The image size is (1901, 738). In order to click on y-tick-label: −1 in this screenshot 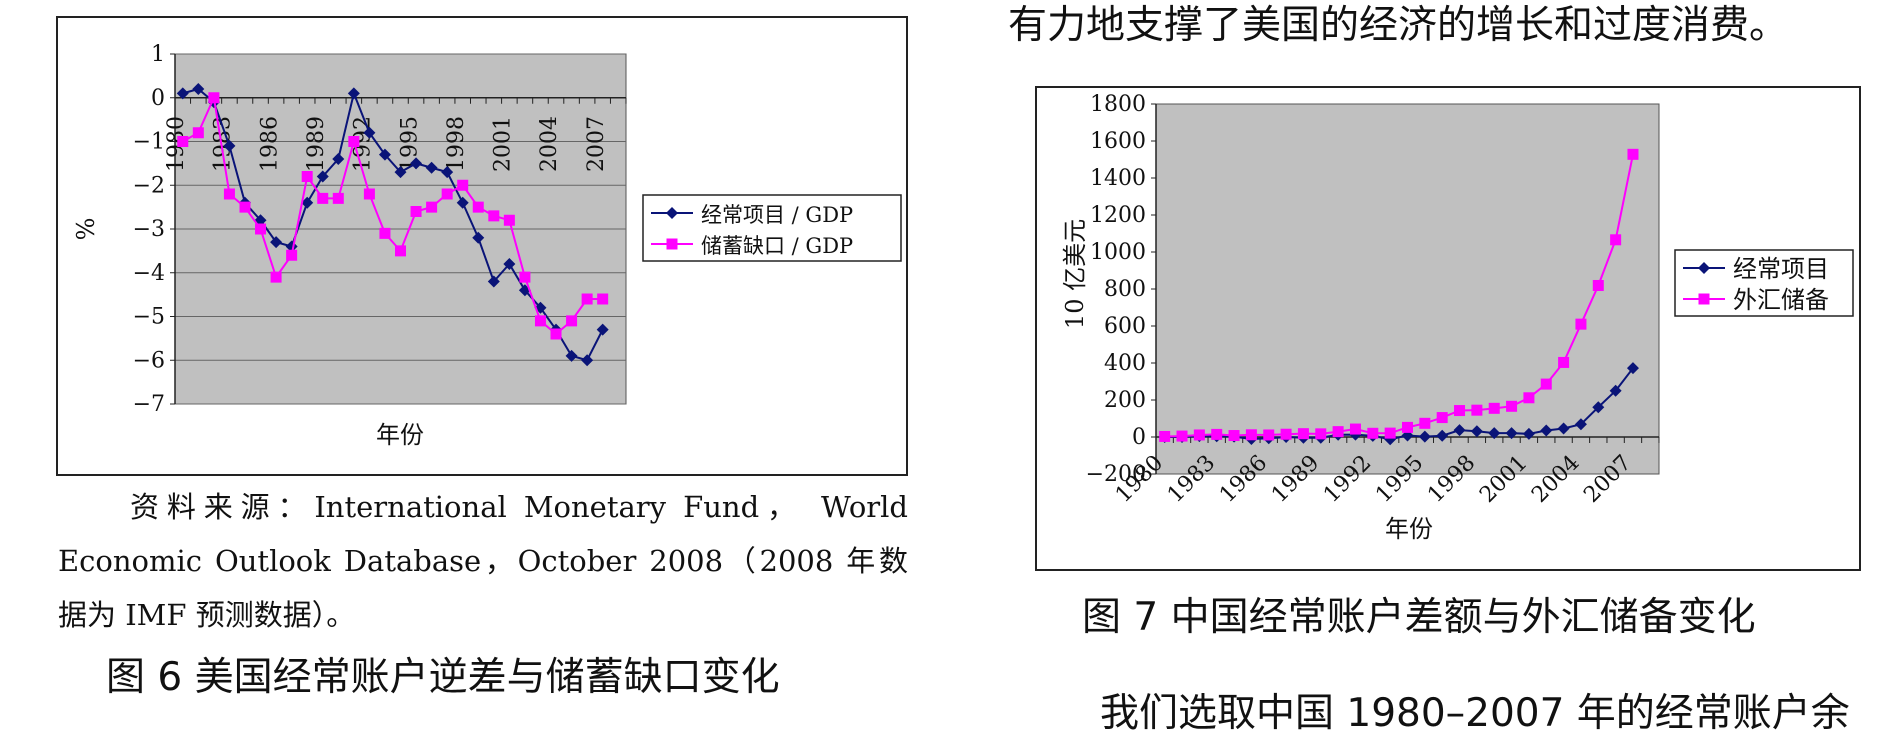, I will do `click(149, 142)`.